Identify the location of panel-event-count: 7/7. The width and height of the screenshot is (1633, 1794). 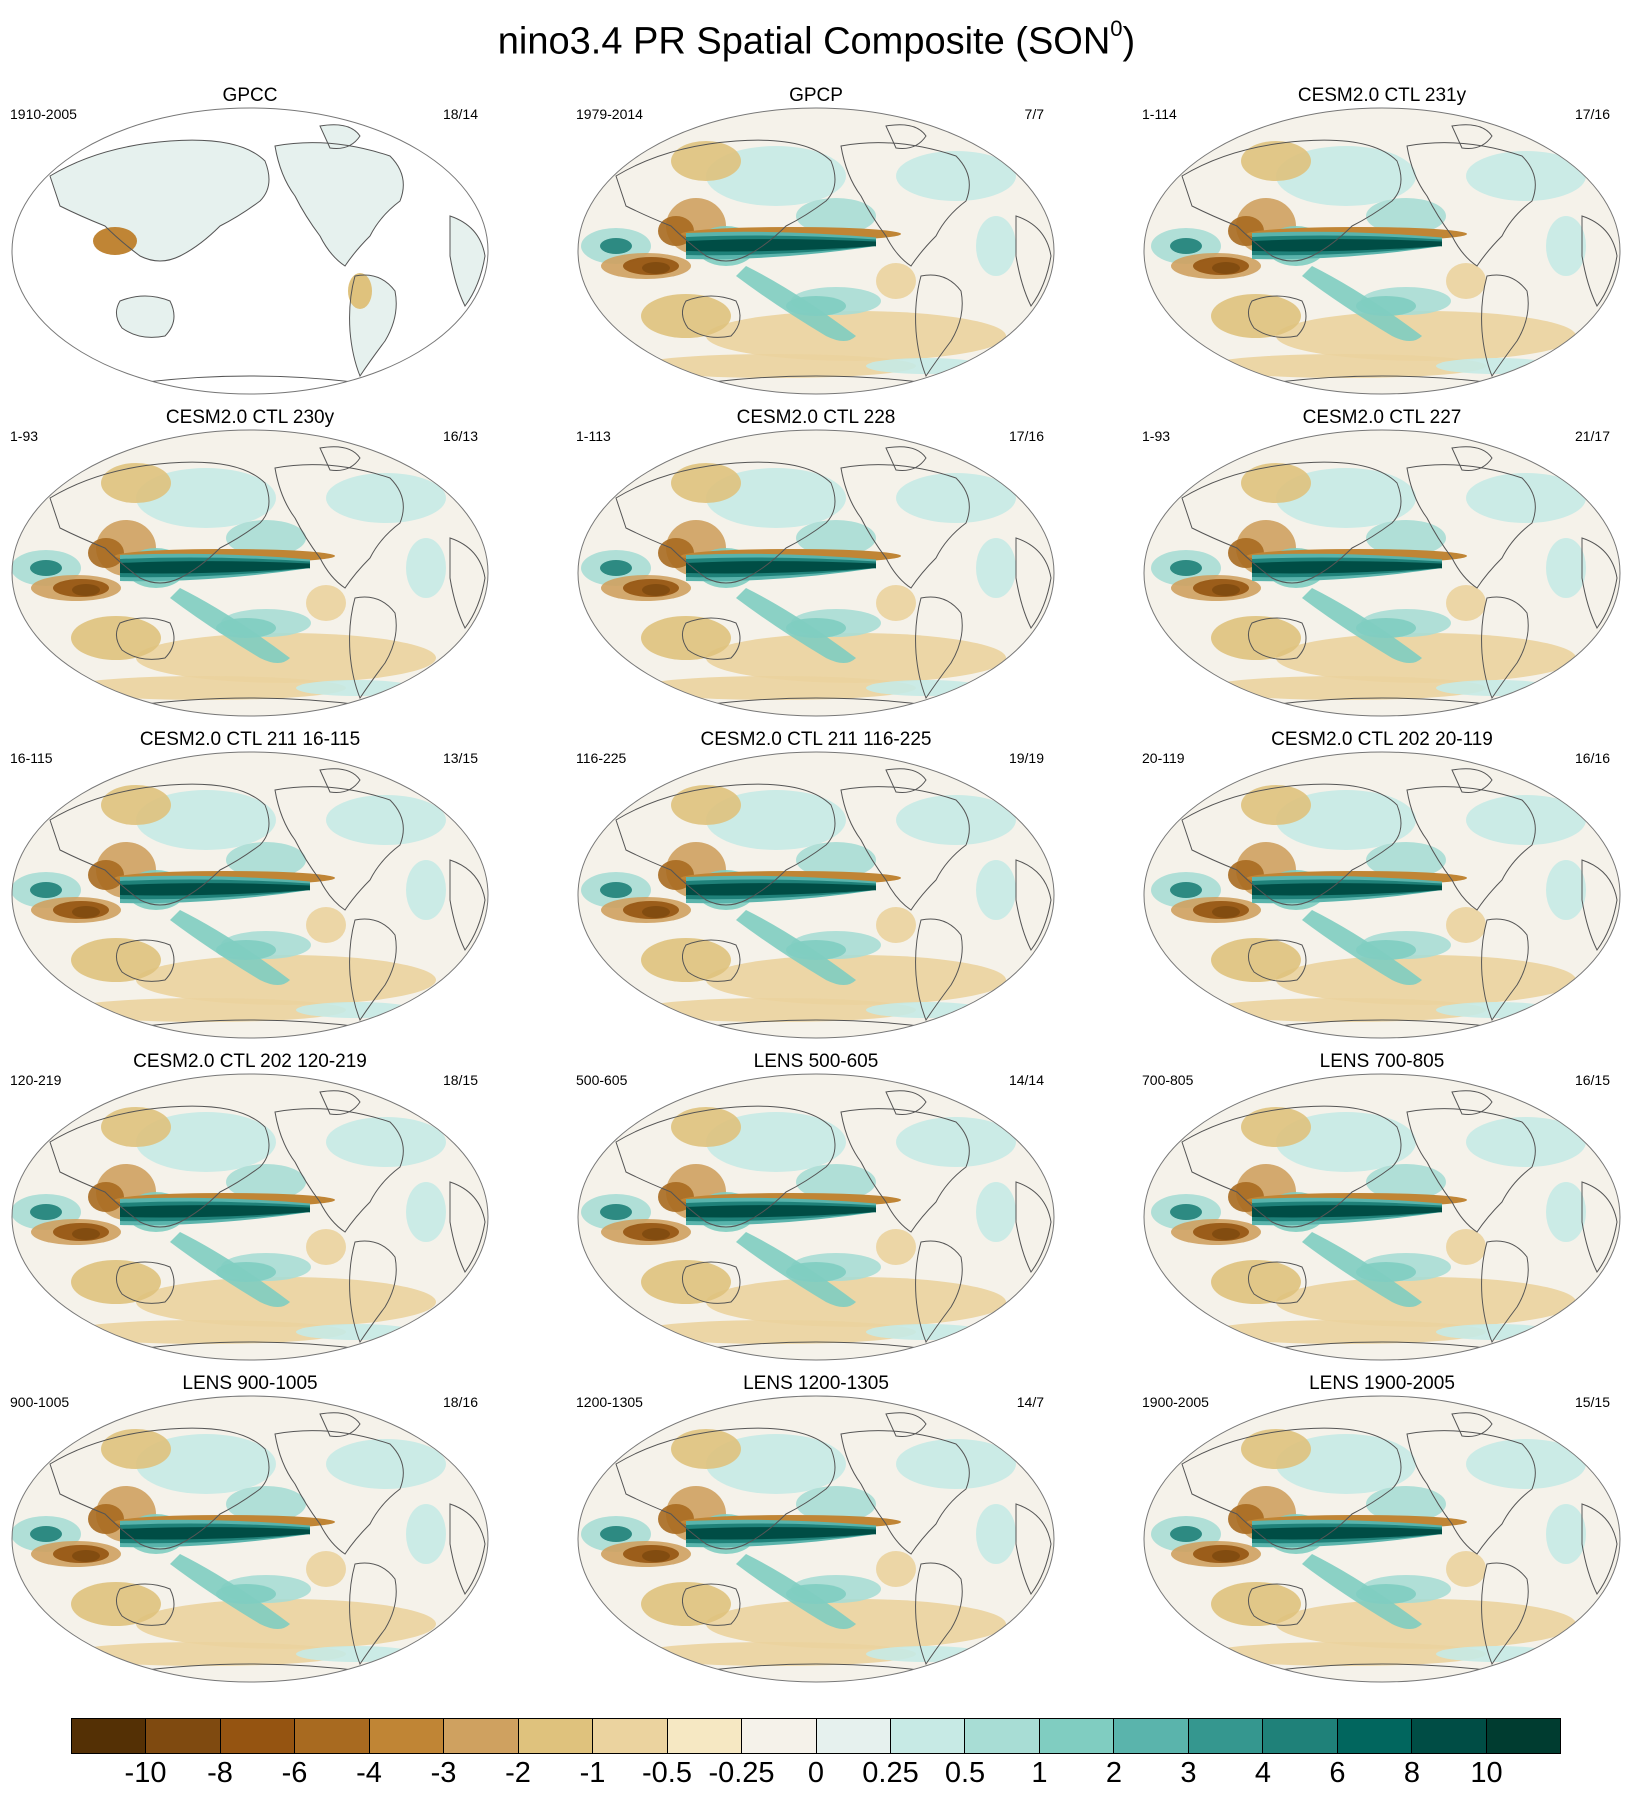
(1034, 114).